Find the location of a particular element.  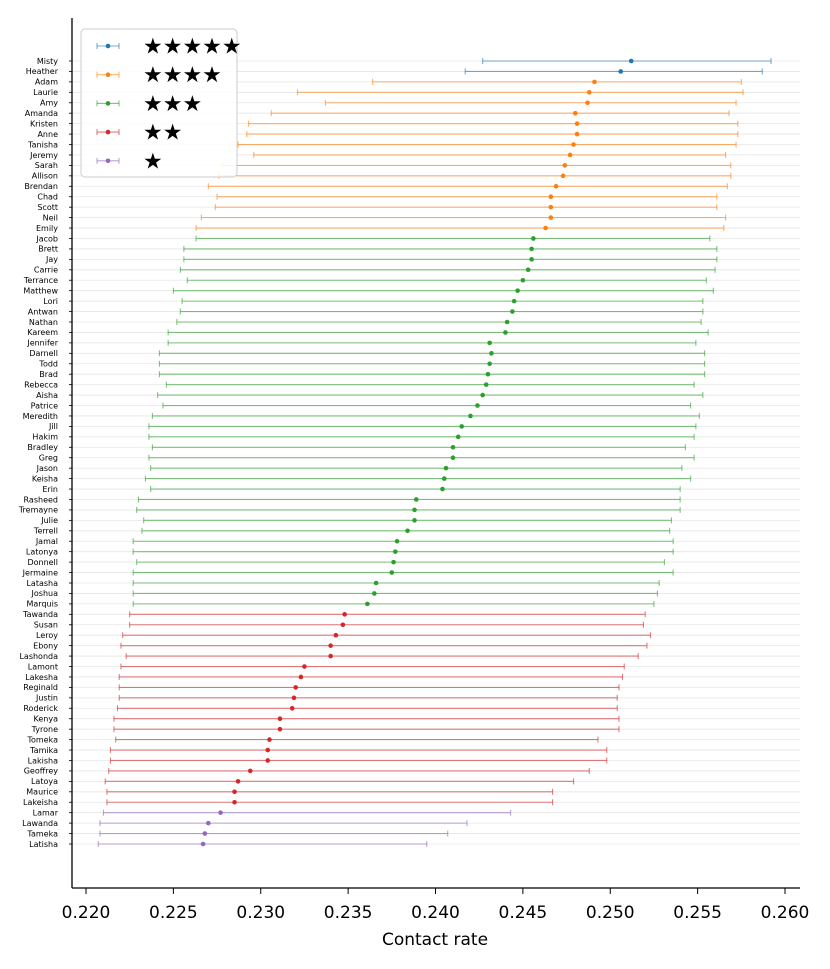

y-tick-label: Chad is located at coordinates (47, 197).